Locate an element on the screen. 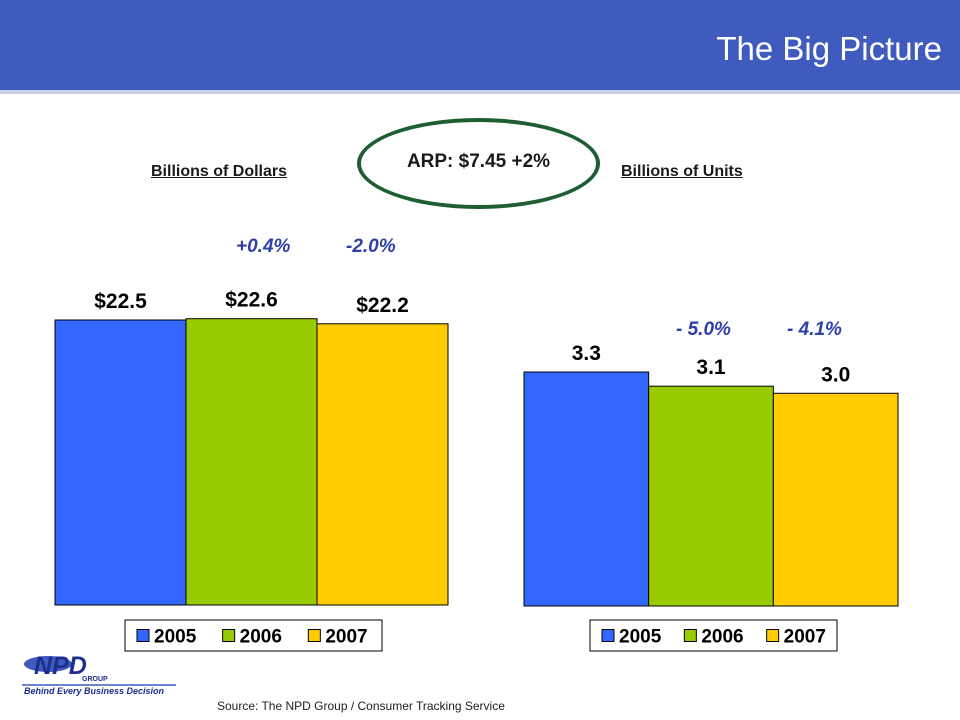  units-legend is located at coordinates (713, 635).